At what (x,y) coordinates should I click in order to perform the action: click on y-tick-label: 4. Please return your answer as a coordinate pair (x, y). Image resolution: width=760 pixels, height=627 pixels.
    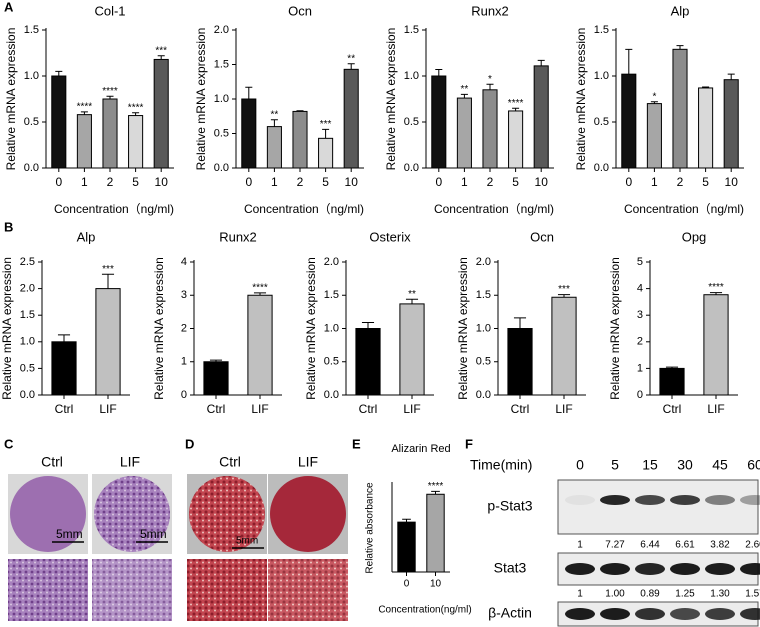
    Looking at the image, I should click on (184, 262).